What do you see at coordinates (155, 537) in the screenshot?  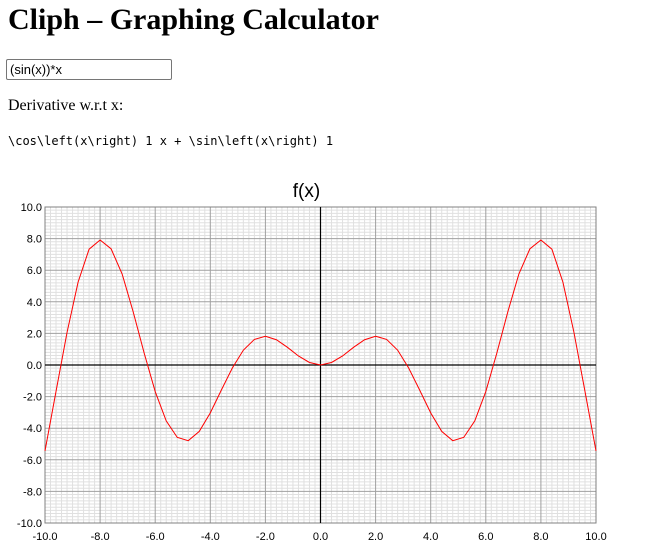 I see `x-tick-label: -6.0` at bounding box center [155, 537].